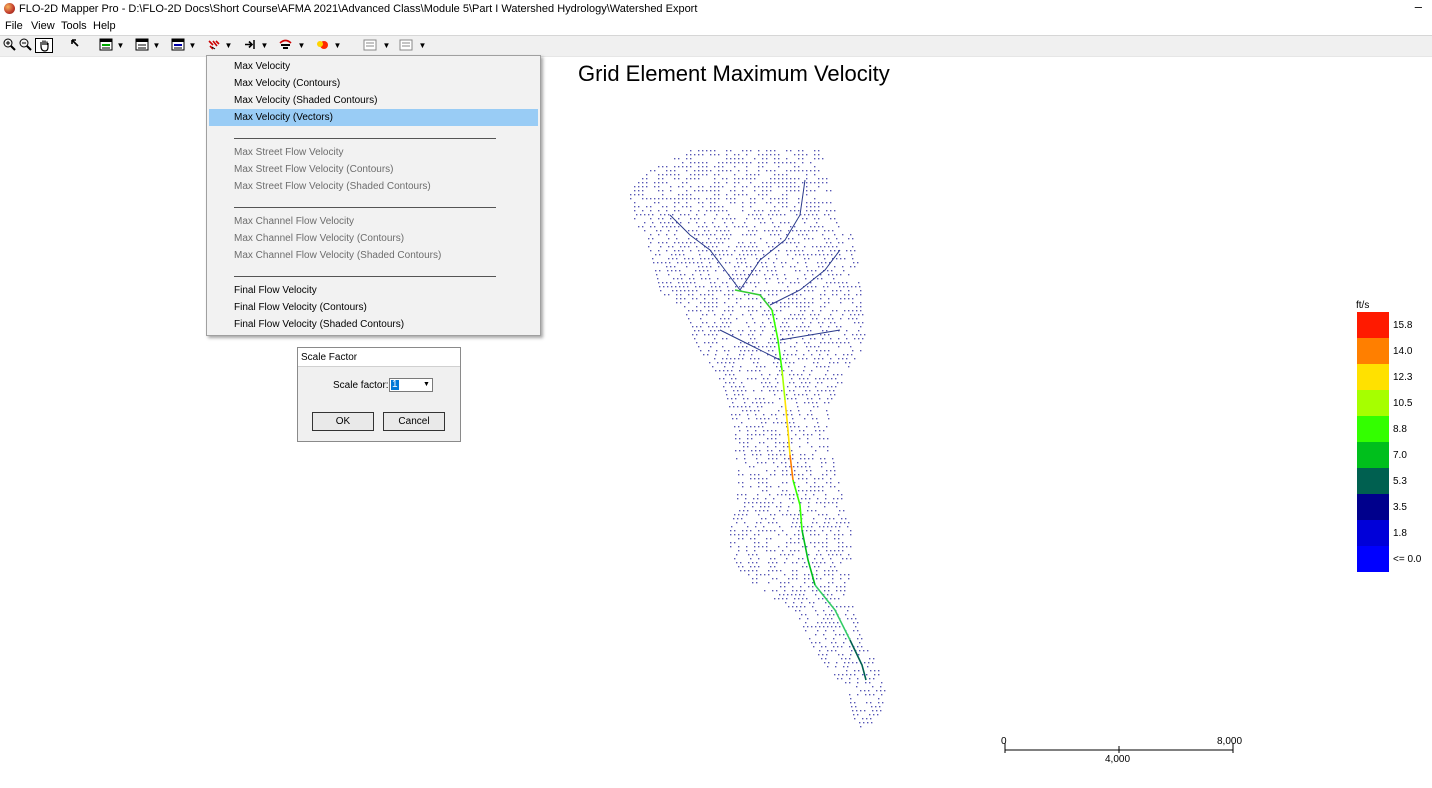 The image size is (1432, 788). Describe the element at coordinates (1400, 481) in the screenshot. I see `legend-label: 5.3` at that location.